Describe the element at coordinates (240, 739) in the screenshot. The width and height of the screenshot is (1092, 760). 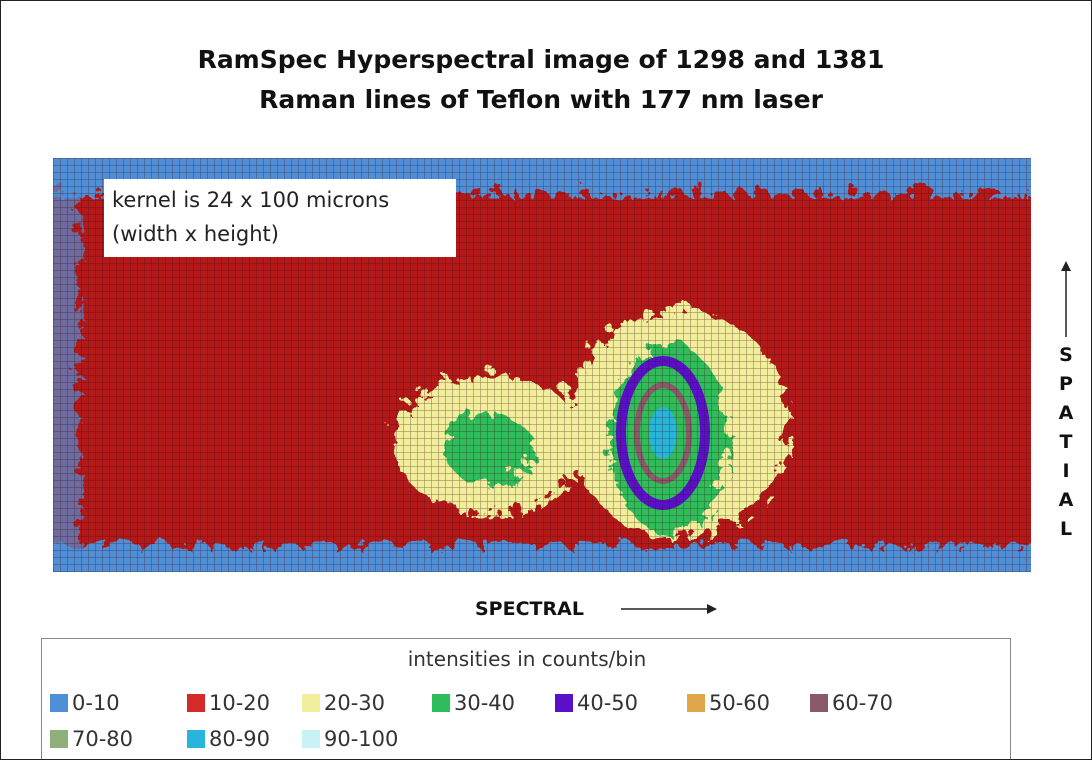
I see `legend-label: 80-90` at that location.